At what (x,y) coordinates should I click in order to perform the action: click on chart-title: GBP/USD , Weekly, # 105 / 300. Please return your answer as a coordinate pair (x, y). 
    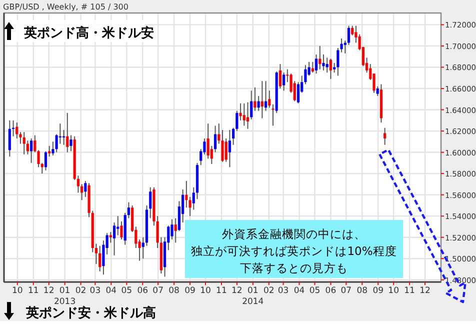
    Looking at the image, I should click on (65, 7).